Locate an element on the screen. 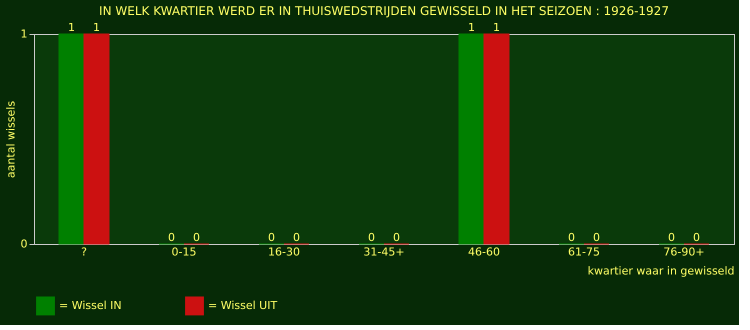 The height and width of the screenshot is (330, 750). chart-title: IN WELK KWARTIER WERD ER IN THUISWEDSTRIJDEN GEWISSELD IN HET SEIZOEN : 1926-1927 is located at coordinates (384, 11).